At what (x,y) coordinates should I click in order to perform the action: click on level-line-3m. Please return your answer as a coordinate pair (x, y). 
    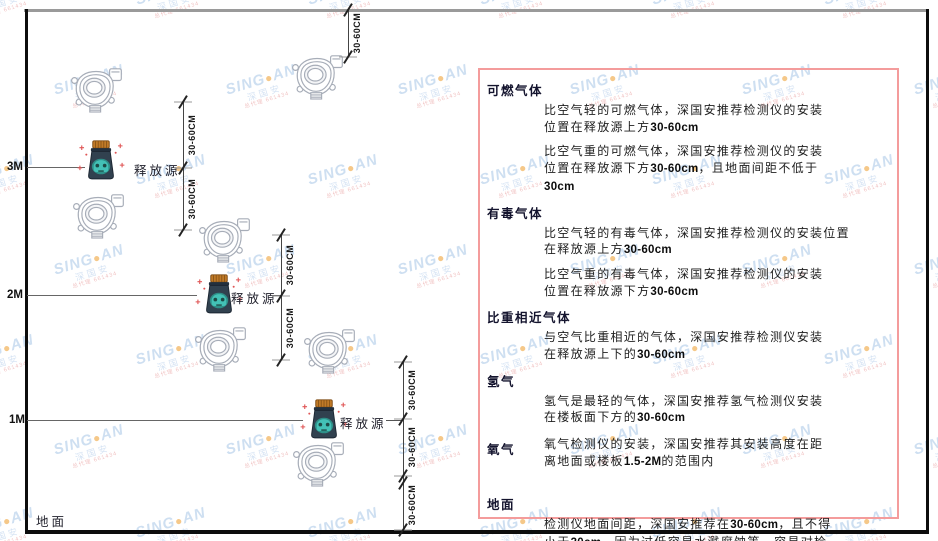
    Looking at the image, I should click on (56, 167).